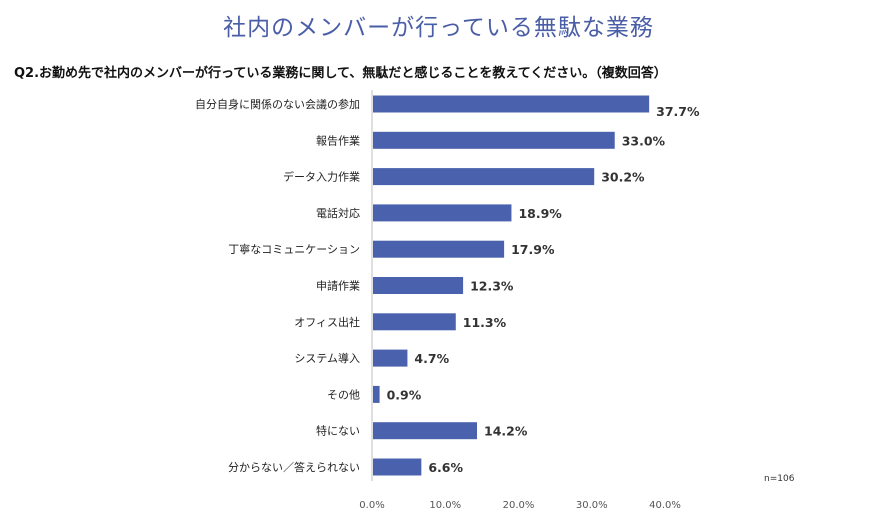 Image resolution: width=877 pixels, height=523 pixels. I want to click on value-label: 6.6%, so click(445, 467).